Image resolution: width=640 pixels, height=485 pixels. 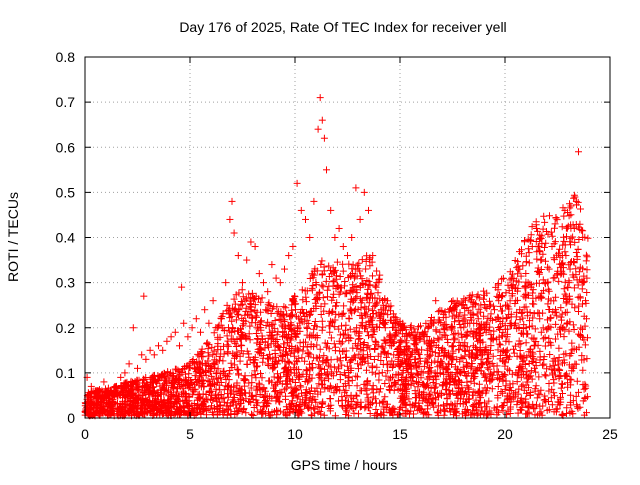 I want to click on y-tick-label: 0, so click(x=71, y=418).